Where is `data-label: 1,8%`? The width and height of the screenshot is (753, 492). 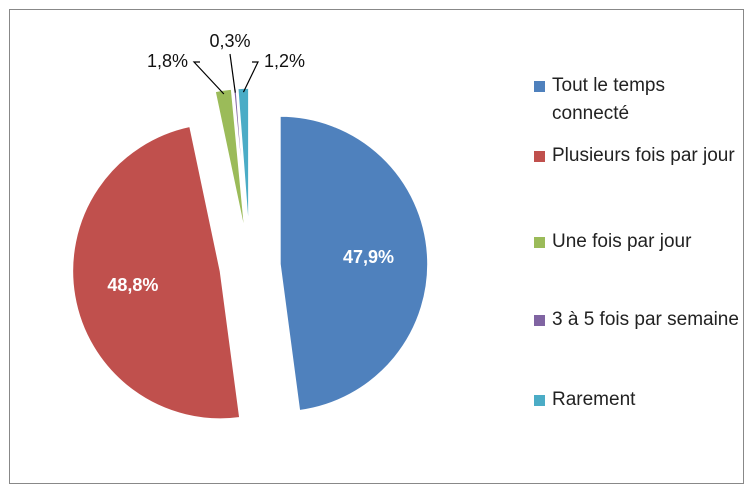
data-label: 1,8% is located at coordinates (167, 61).